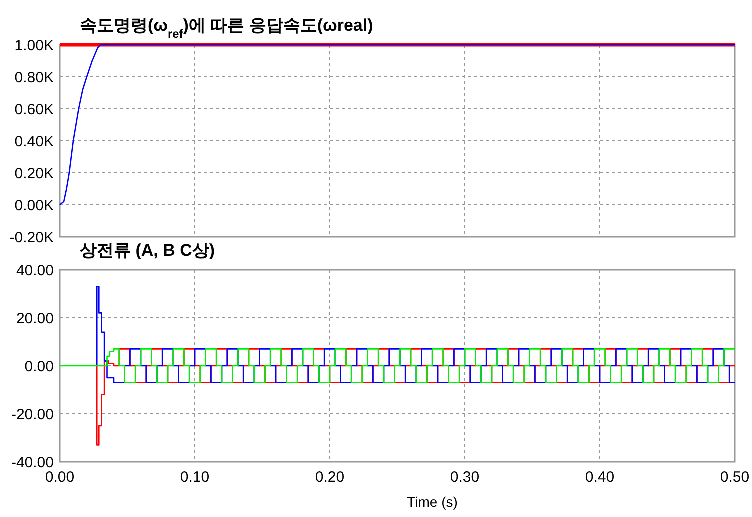 This screenshot has width=752, height=517. I want to click on chart-title: 속도명령(ω$_{ref}$)에 따른 응답속도(ωreal), so click(227, 28).